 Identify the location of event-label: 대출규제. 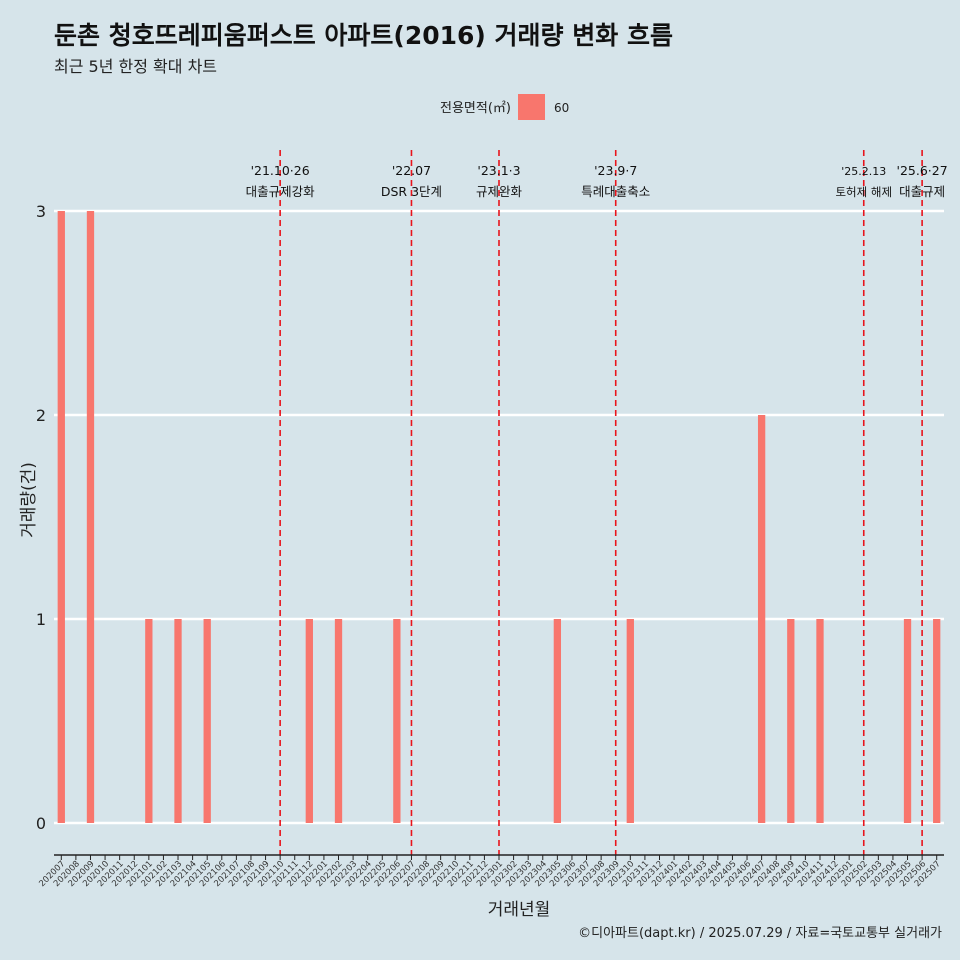
(922, 191).